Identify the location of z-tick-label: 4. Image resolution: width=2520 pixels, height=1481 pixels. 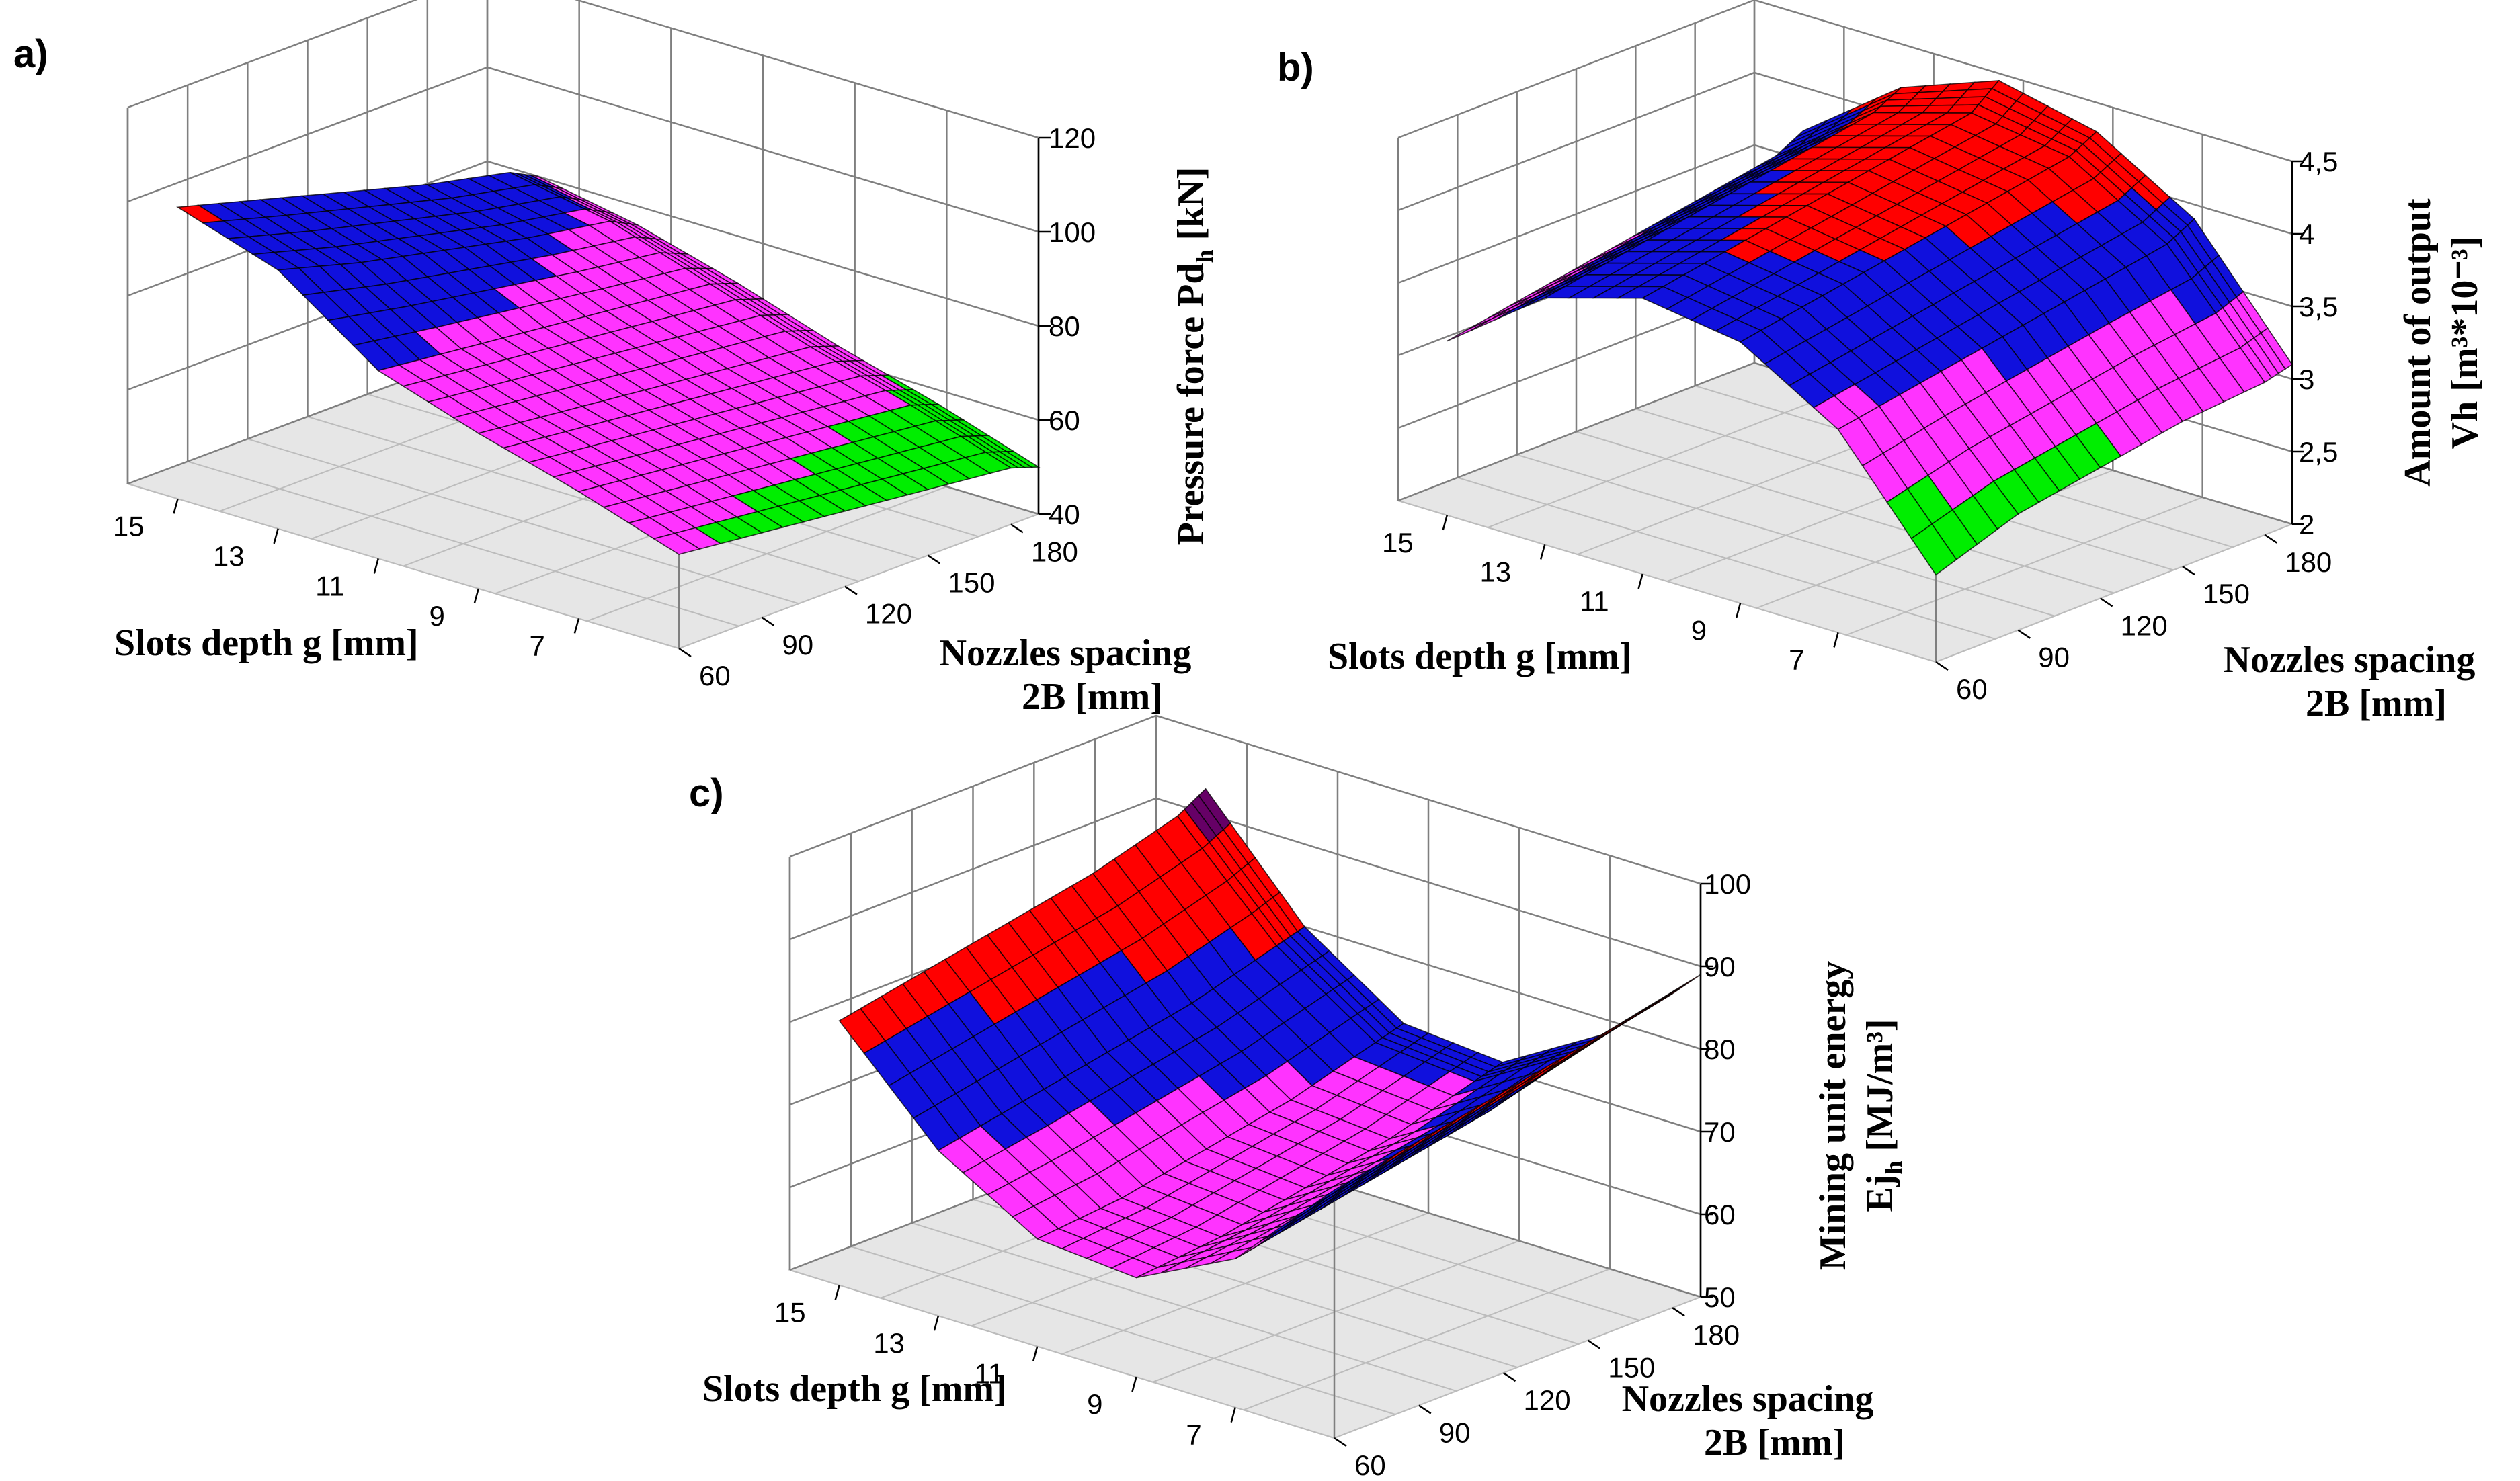
(2306, 234).